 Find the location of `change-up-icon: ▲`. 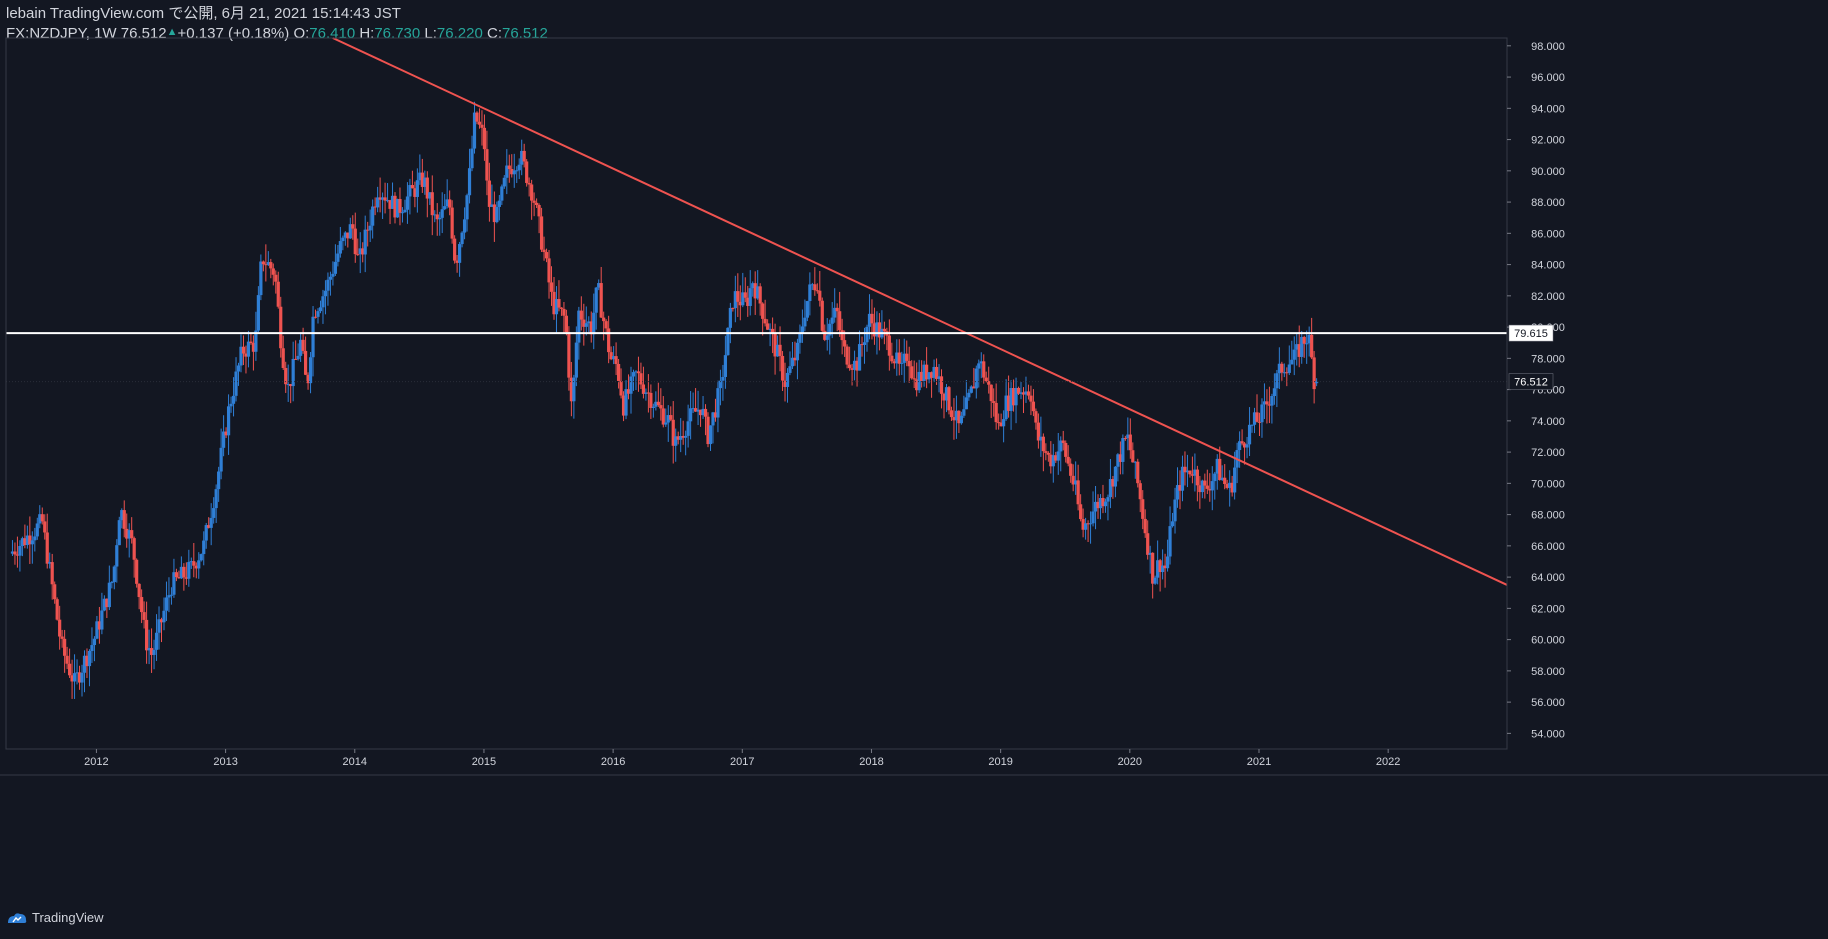

change-up-icon: ▲ is located at coordinates (172, 32).